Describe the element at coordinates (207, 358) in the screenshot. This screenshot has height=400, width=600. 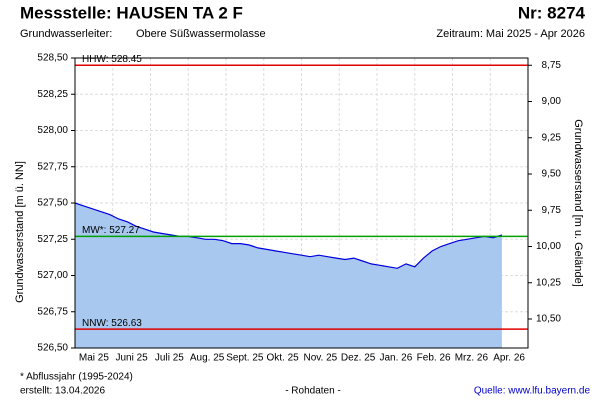
I see `x-tick-label: Aug. 25` at that location.